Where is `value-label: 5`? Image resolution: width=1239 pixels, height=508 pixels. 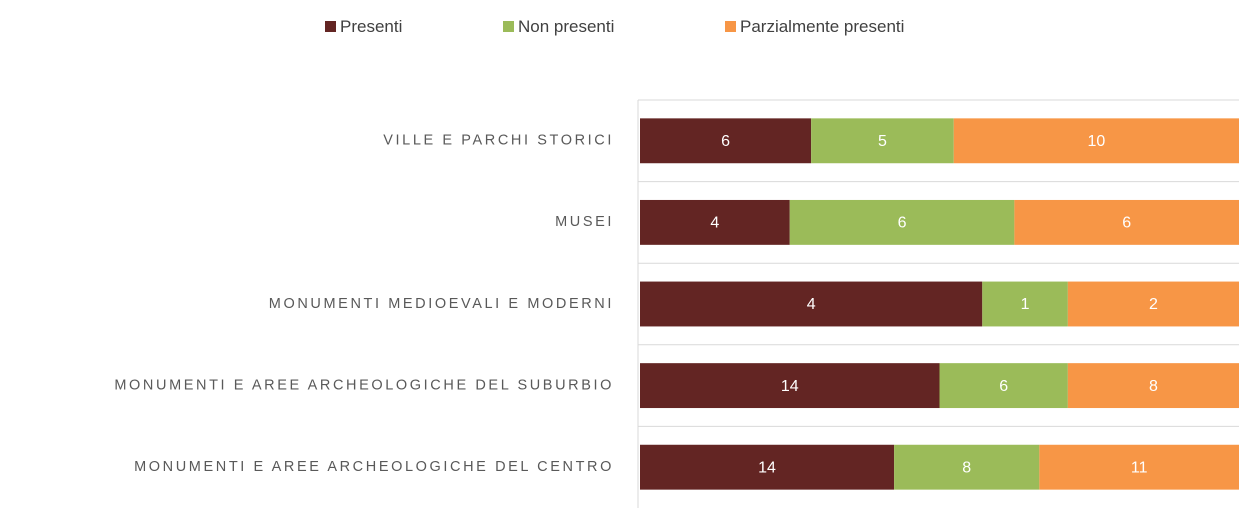
value-label: 5 is located at coordinates (882, 141).